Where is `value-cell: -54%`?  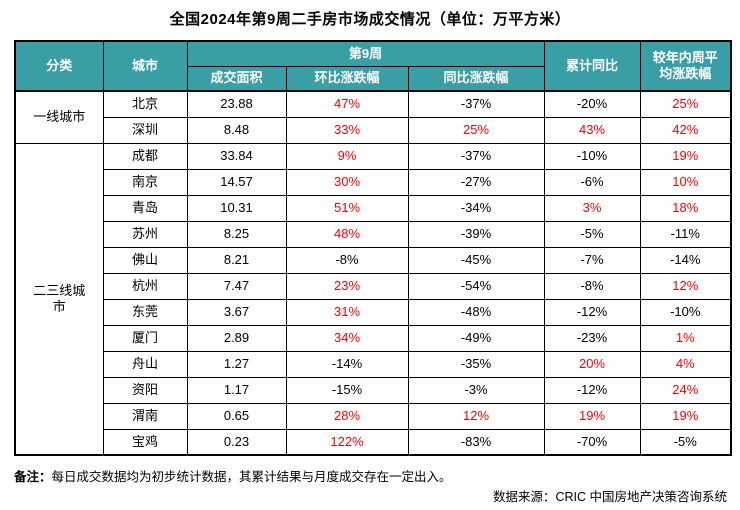 value-cell: -54% is located at coordinates (476, 286).